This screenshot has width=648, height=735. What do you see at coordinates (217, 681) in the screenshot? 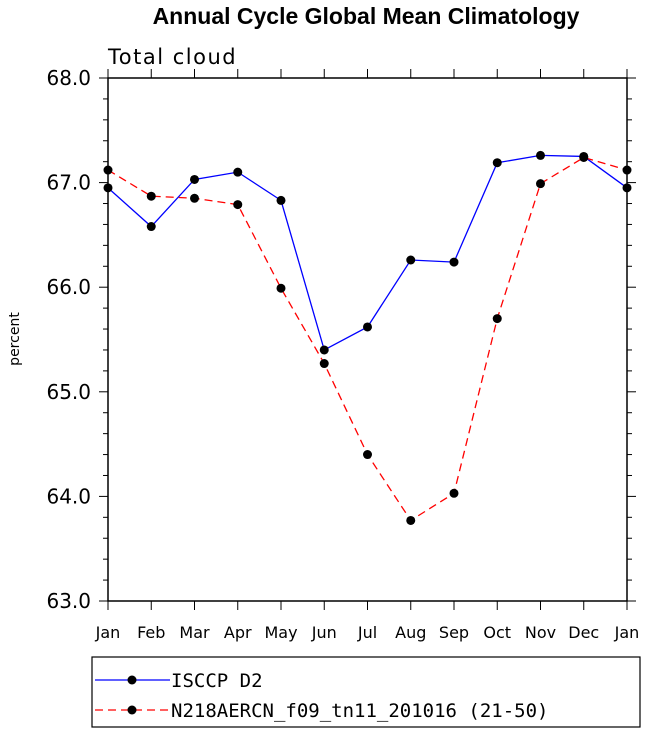
I see `legend-label-1: ISCCP D2` at bounding box center [217, 681].